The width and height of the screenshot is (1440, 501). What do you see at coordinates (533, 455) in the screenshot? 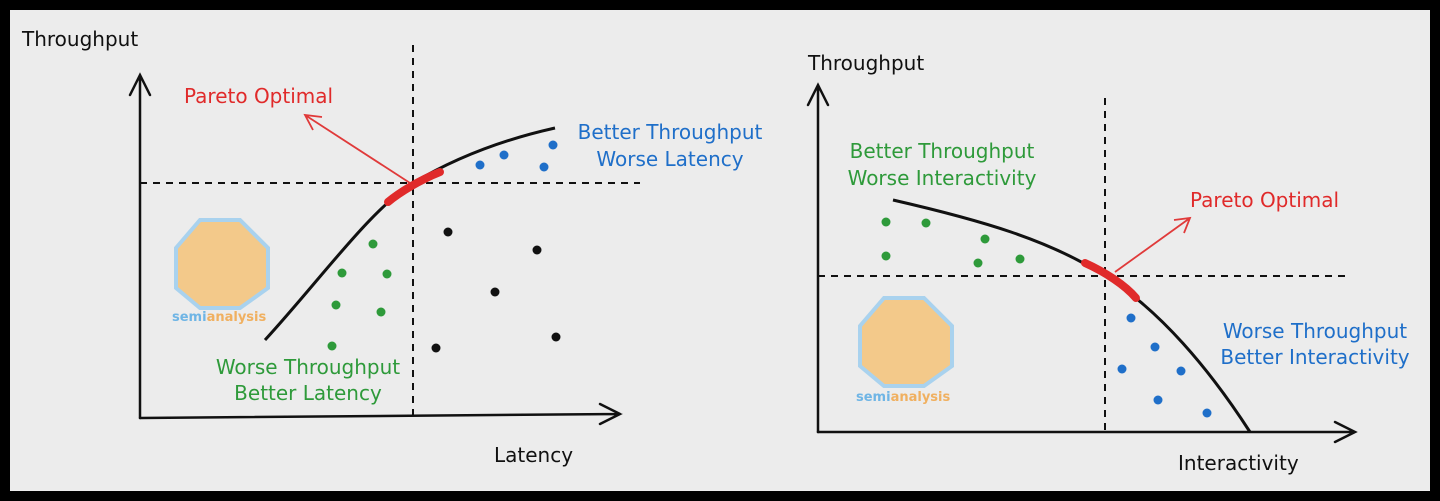
I see `x-axis-label: Latency` at bounding box center [533, 455].